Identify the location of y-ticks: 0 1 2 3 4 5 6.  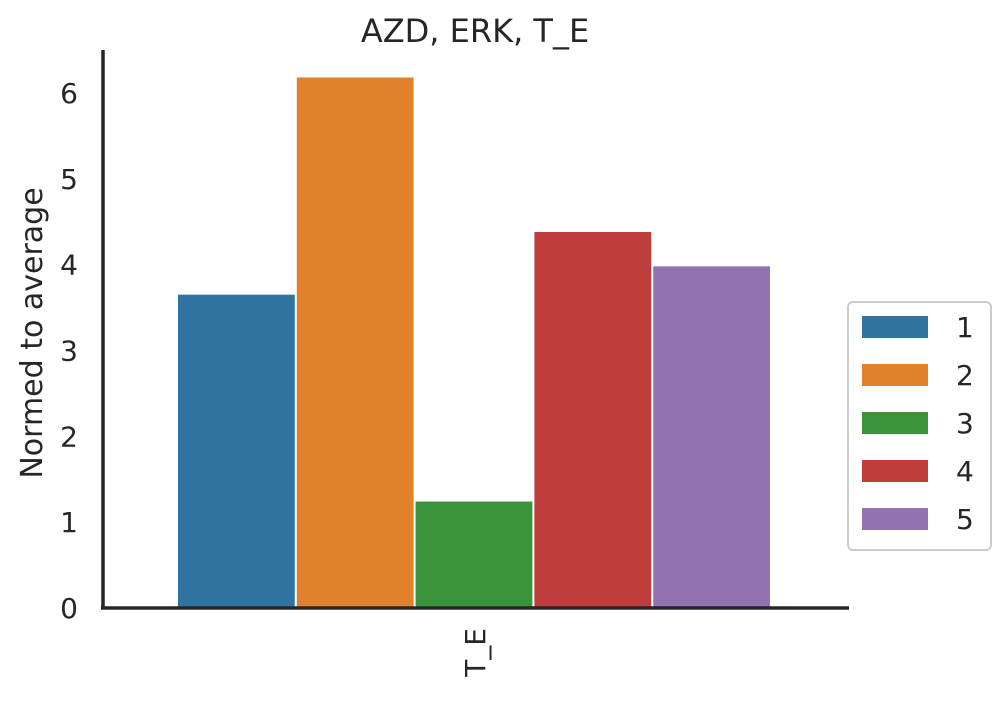
(69, 351).